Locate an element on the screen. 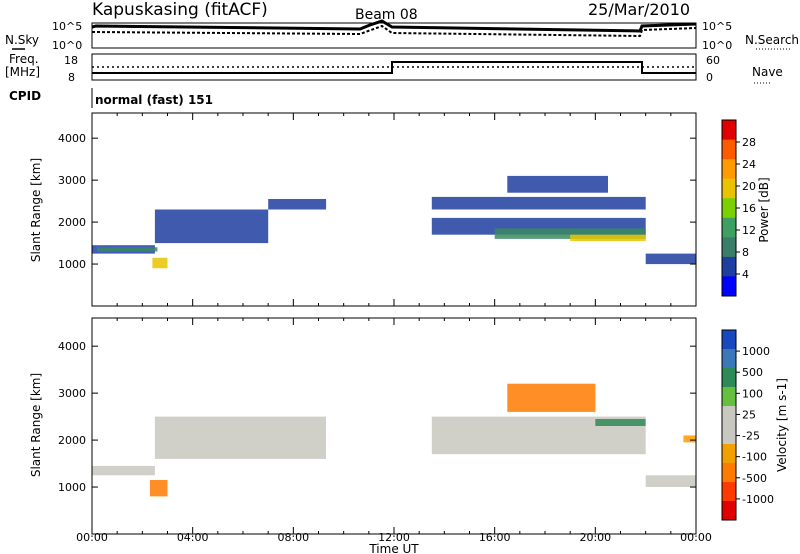 The image size is (800, 554). velocity-ytick-label-2: 2000 is located at coordinates (72, 440).